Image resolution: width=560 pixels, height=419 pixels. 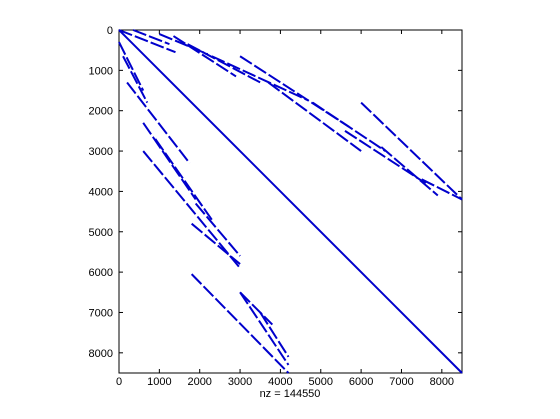 What do you see at coordinates (401, 382) in the screenshot?
I see `x-tick-label: 7000` at bounding box center [401, 382].